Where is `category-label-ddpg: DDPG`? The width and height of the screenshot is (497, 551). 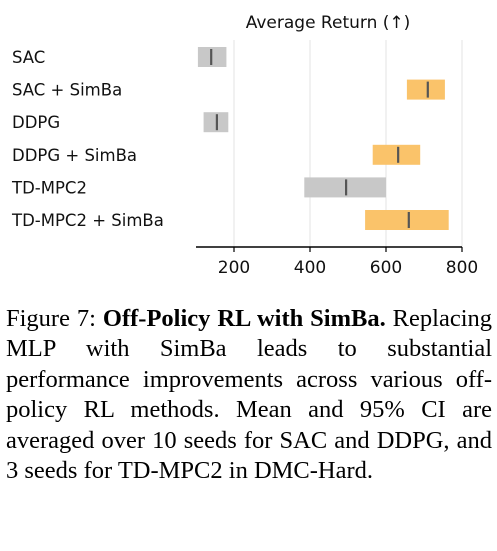 category-label-ddpg: DDPG is located at coordinates (36, 122).